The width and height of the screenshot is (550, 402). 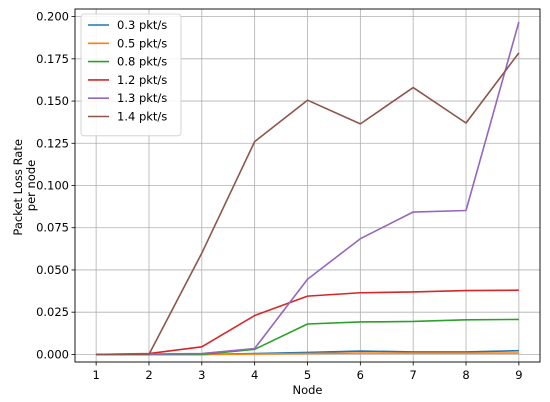 I want to click on y-tick-label: 0.150, so click(x=52, y=101).